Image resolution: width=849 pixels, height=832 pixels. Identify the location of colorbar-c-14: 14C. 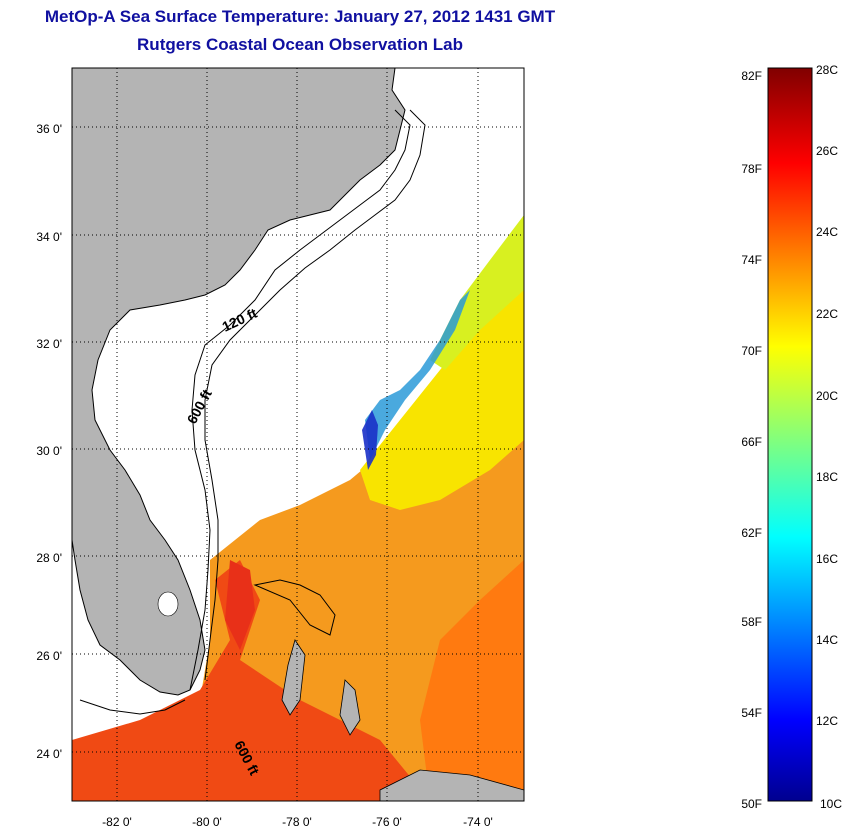
(827, 640).